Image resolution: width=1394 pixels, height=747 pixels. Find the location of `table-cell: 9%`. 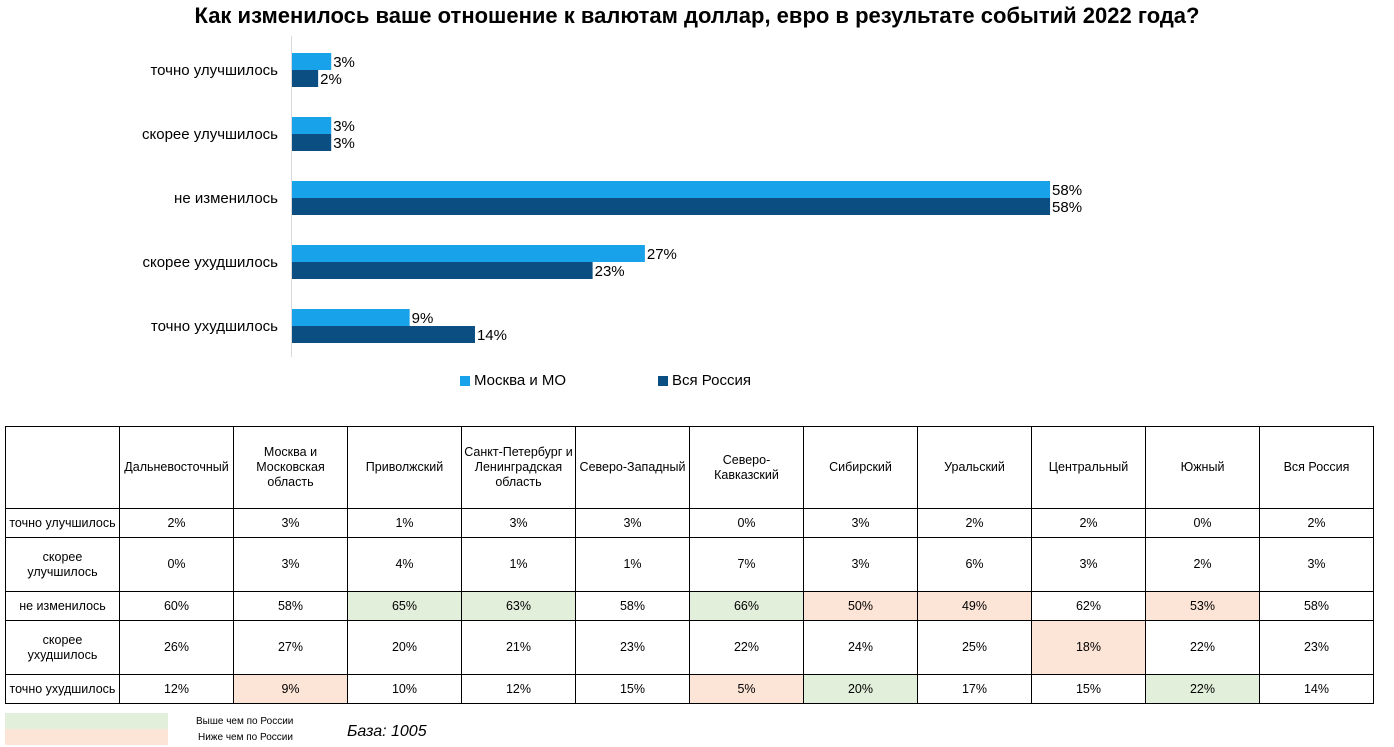

table-cell: 9% is located at coordinates (290, 689).